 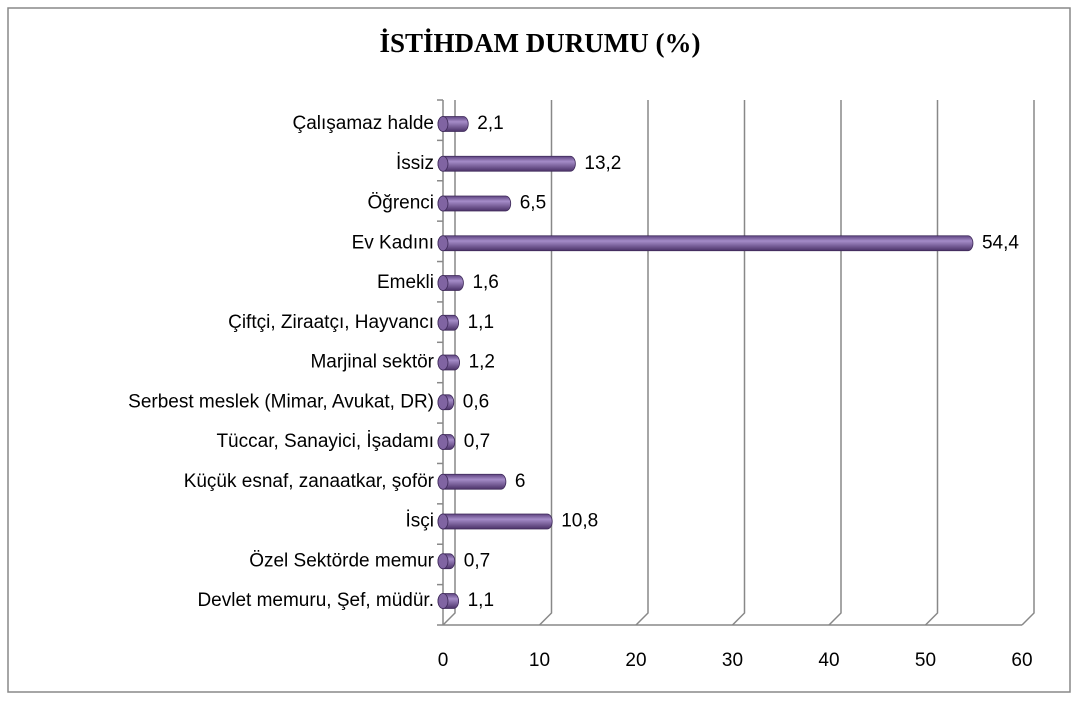 I want to click on data-label: 1,6, so click(x=485, y=282).